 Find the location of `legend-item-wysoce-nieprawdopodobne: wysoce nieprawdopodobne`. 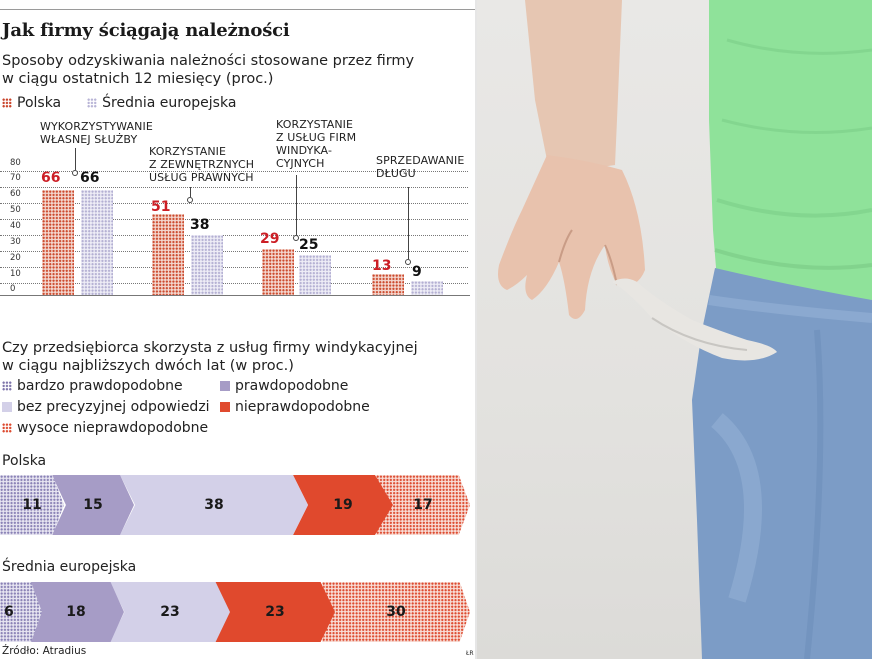

legend-item-wysoce-nieprawdopodobne: wysoce nieprawdopodobne is located at coordinates (105, 428).